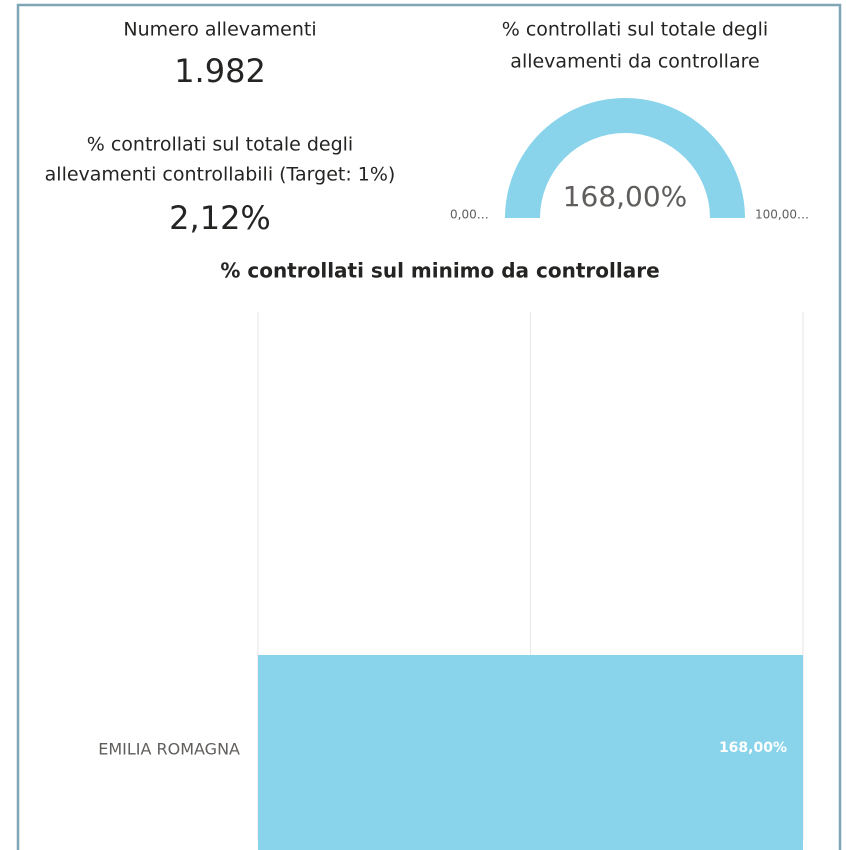 This screenshot has height=850, width=846. Describe the element at coordinates (753, 748) in the screenshot. I see `data-label: 168,00%` at that location.